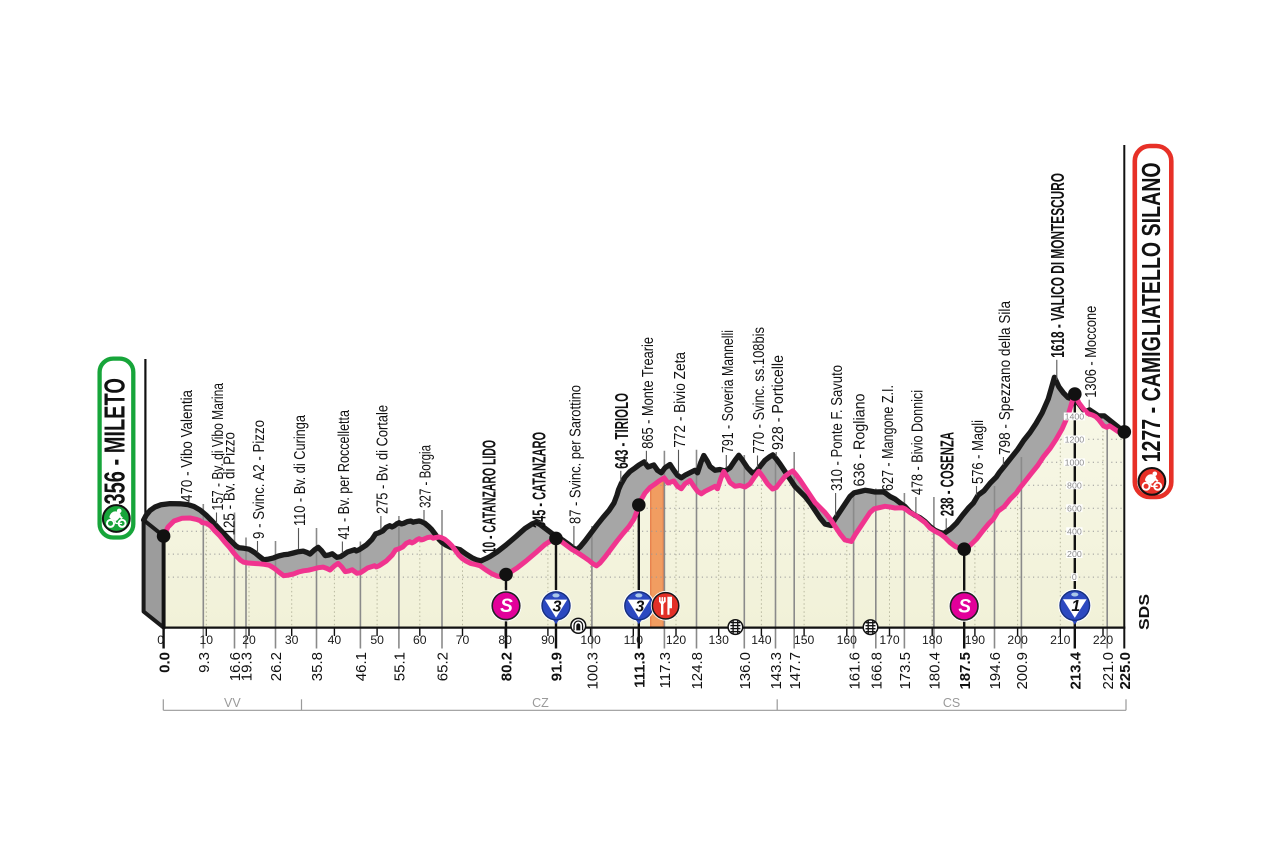 This screenshot has width=1280, height=857. What do you see at coordinates (847, 640) in the screenshot?
I see `svg-text: 160` at bounding box center [847, 640].